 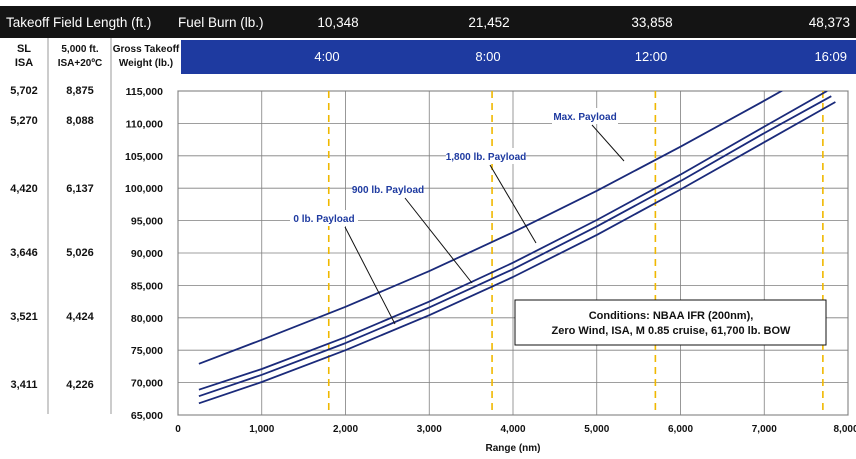 I want to click on time-value: 16:09, so click(x=830, y=56).